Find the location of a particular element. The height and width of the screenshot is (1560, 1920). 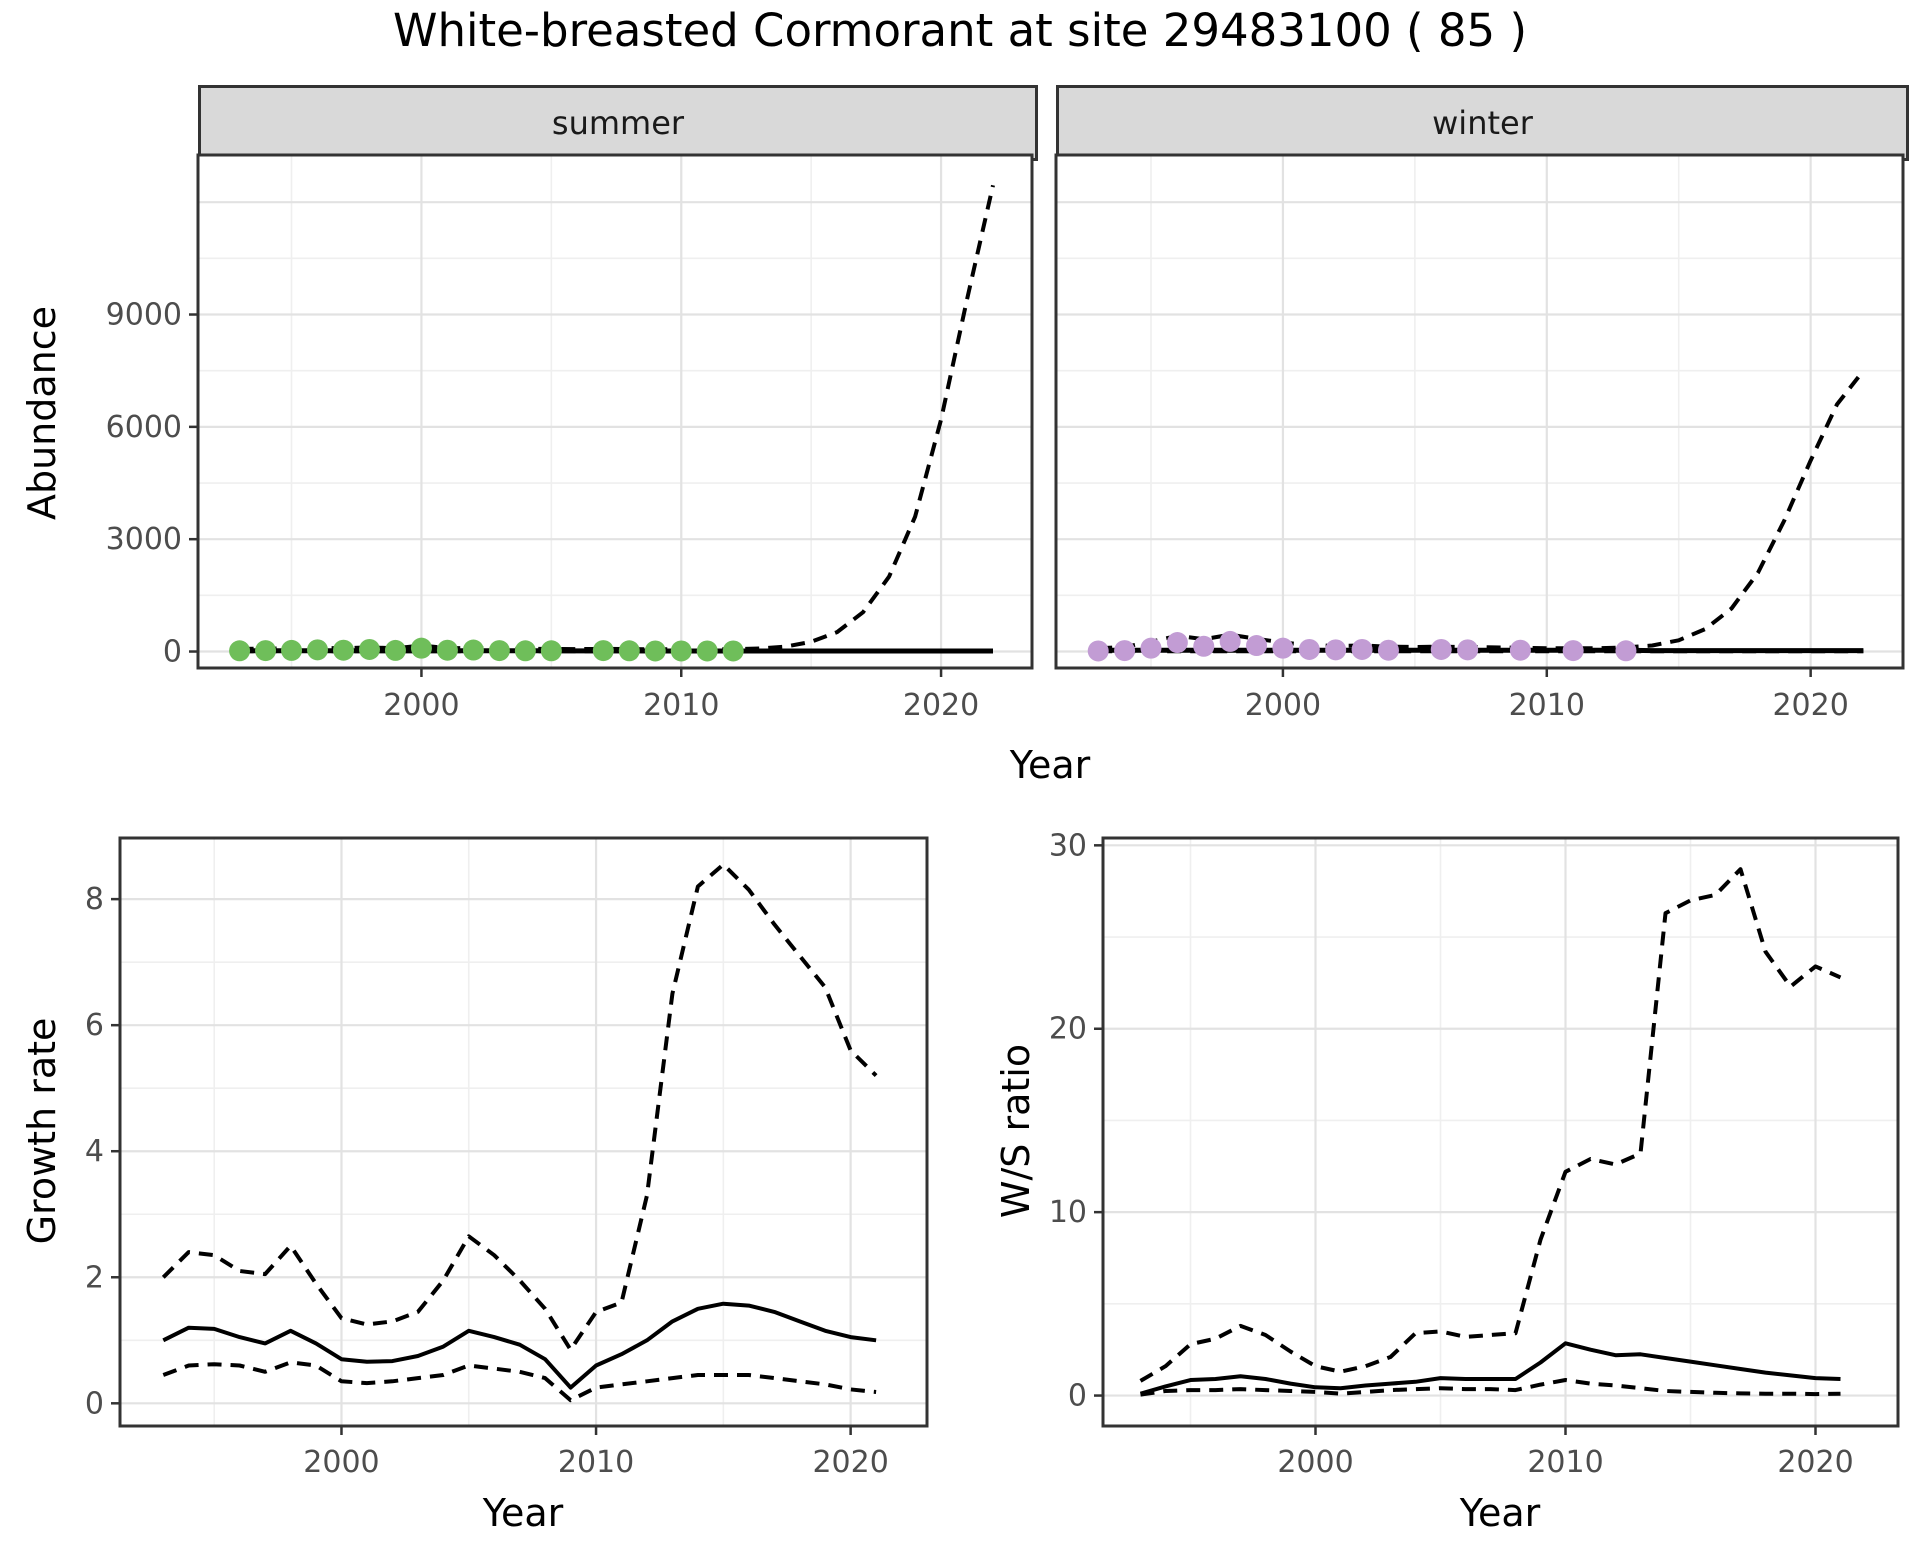

y-tick-label: 6 is located at coordinates (94, 1025).